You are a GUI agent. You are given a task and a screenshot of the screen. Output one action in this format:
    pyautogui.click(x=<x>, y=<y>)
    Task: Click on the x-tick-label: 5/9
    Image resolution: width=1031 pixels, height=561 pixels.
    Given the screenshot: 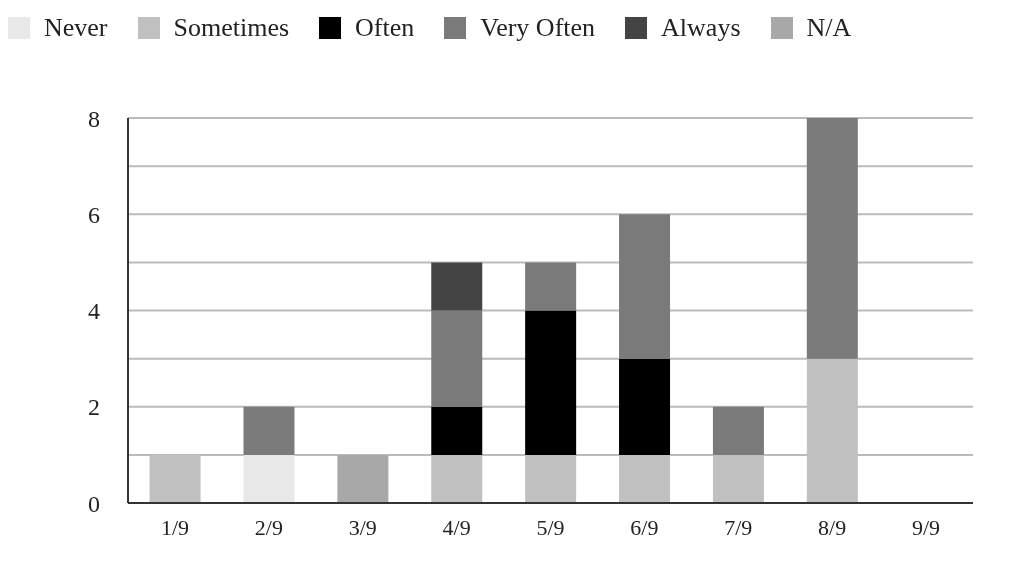 What is the action you would take?
    pyautogui.click(x=550, y=527)
    